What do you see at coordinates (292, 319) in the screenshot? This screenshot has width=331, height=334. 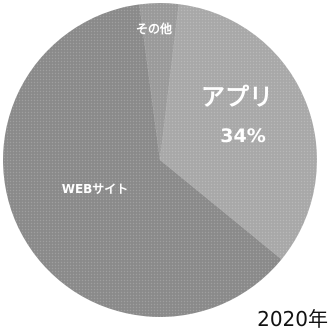 I see `period-label: 2020年` at bounding box center [292, 319].